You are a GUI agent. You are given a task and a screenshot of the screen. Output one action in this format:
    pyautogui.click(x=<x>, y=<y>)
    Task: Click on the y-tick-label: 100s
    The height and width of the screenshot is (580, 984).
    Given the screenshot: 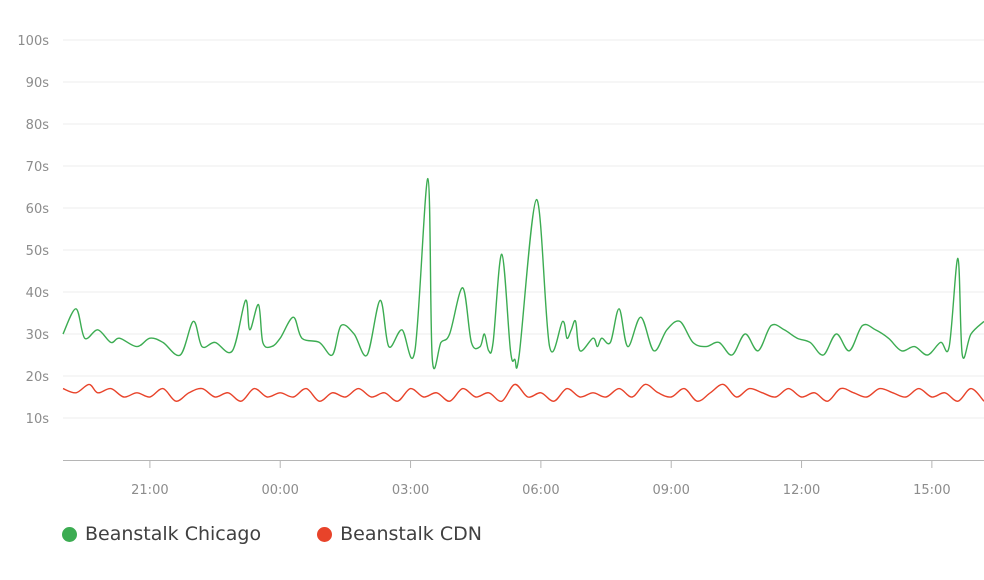 What is the action you would take?
    pyautogui.click(x=33, y=41)
    